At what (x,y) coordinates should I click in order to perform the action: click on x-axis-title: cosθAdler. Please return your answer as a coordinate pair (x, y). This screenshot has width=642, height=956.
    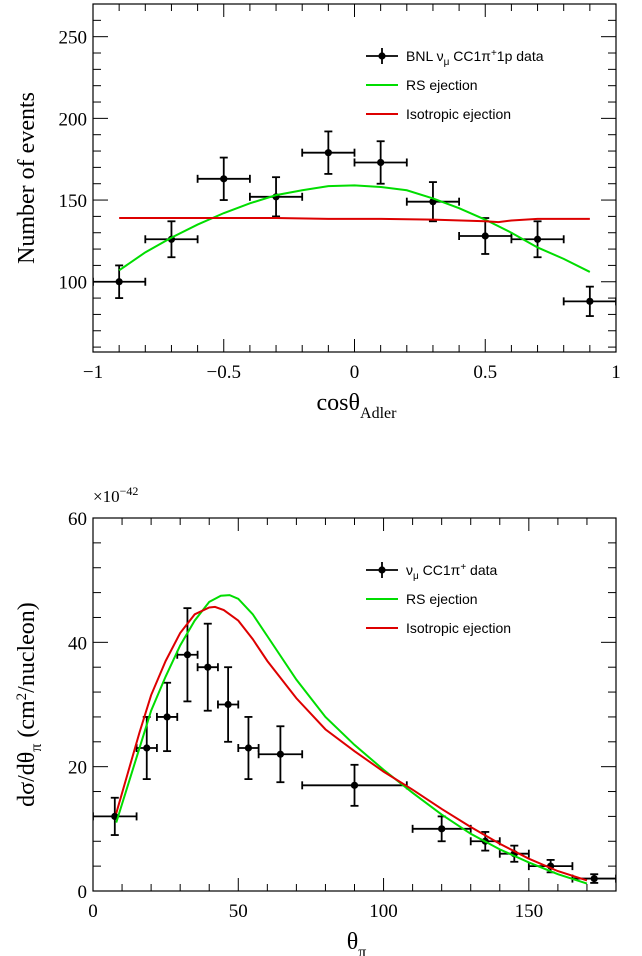
    Looking at the image, I should click on (357, 406).